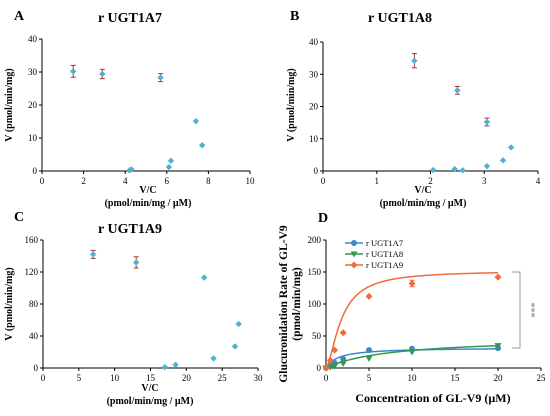 This screenshot has height=416, width=550. I want to click on panel-d-xlabel: Concentration of GL-V9 (µM), so click(432, 398).